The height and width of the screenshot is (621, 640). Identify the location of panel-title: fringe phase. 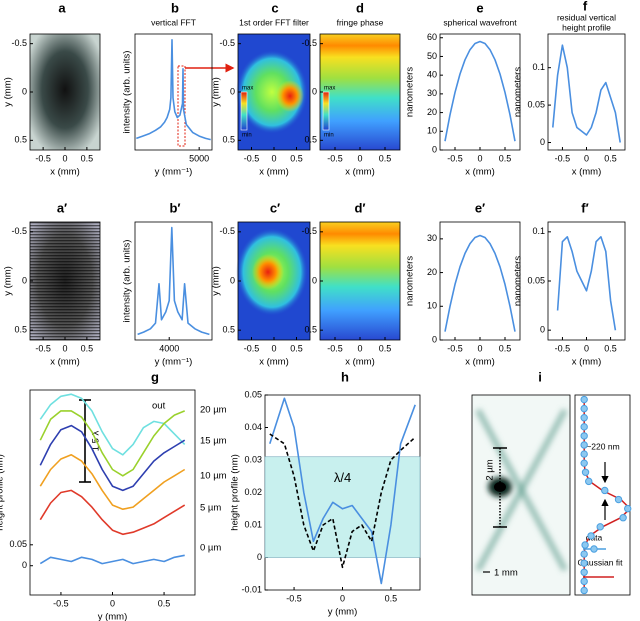
(360, 22).